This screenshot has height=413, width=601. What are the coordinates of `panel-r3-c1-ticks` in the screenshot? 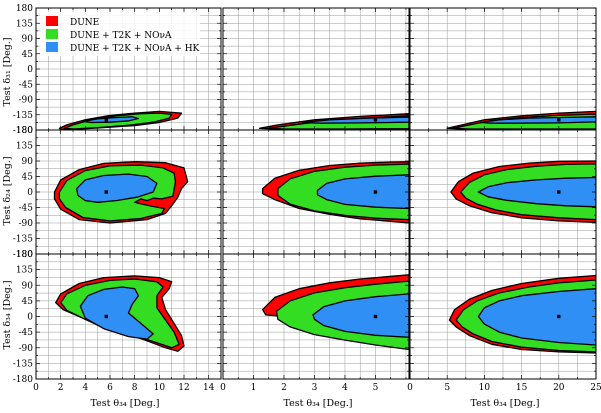 It's located at (128, 316).